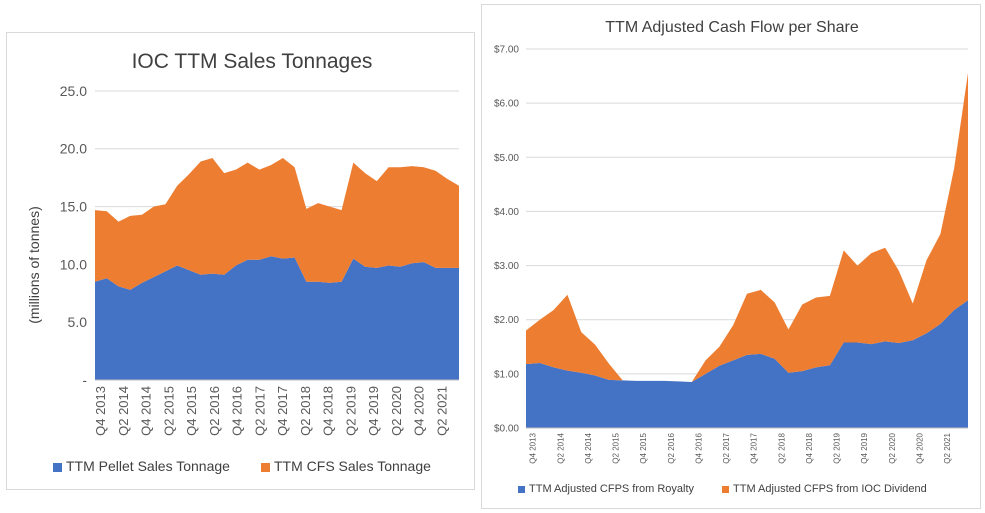 The height and width of the screenshot is (513, 985). Describe the element at coordinates (34, 265) in the screenshot. I see `y-axis-label: (millions of tonnes)` at that location.